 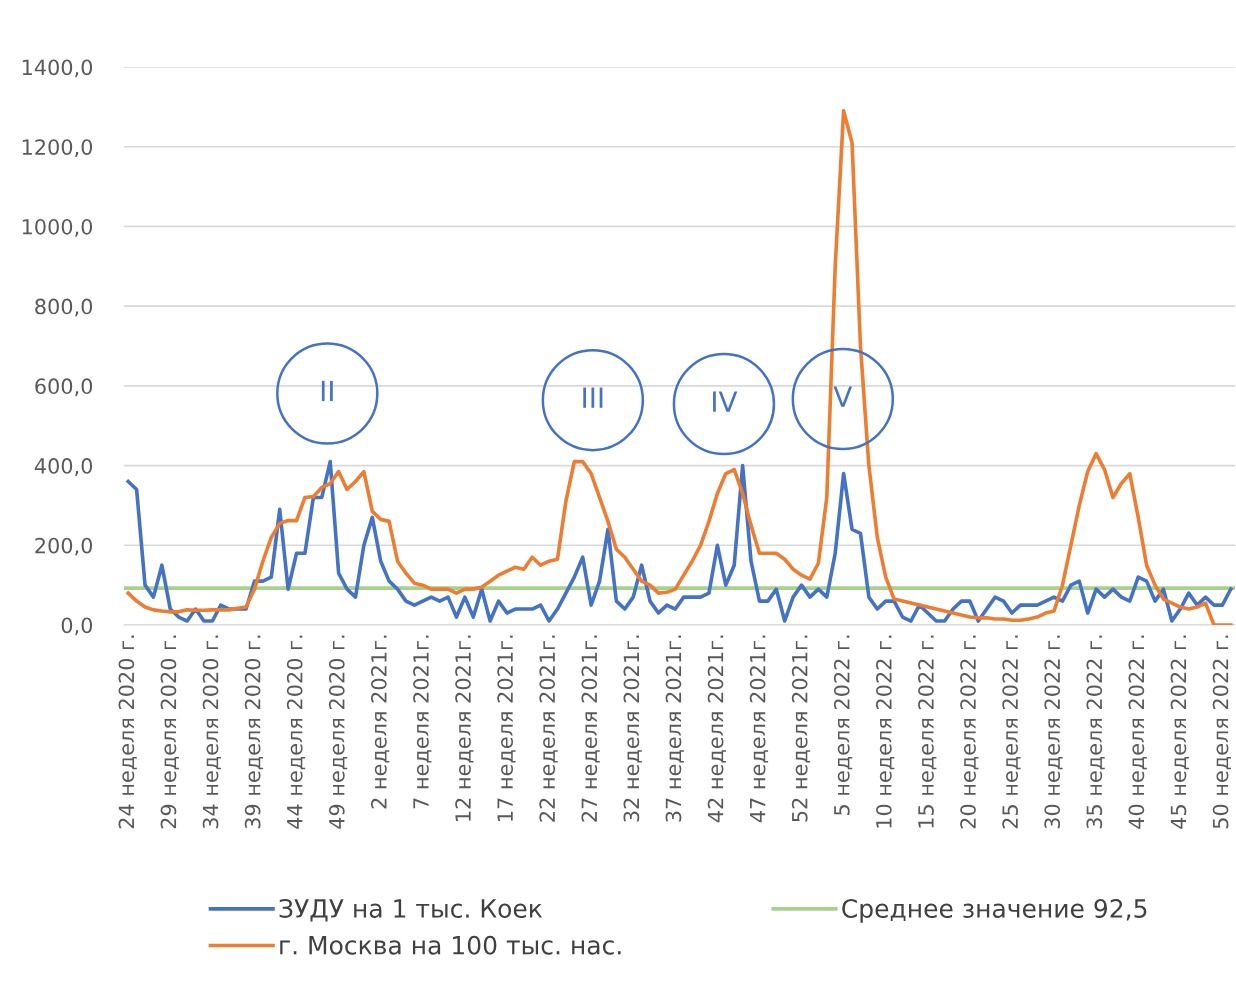 I want to click on x-tick-label: 2 неделя 2021г., so click(x=380, y=722).